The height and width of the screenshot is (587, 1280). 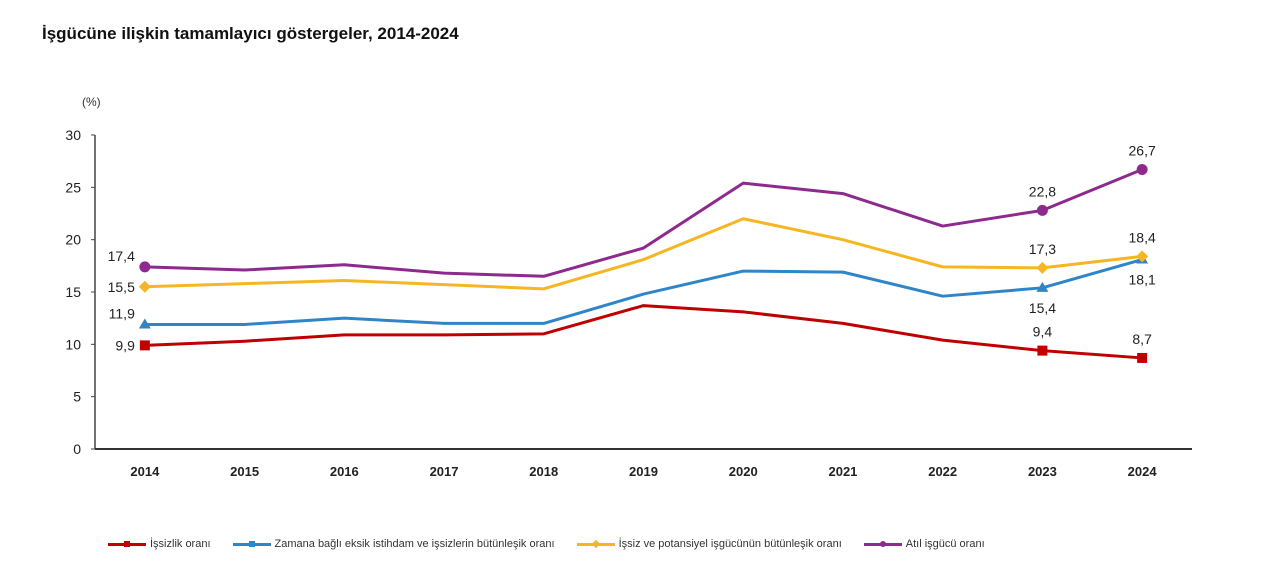 What do you see at coordinates (125, 345) in the screenshot?
I see `data-label: 9,9` at bounding box center [125, 345].